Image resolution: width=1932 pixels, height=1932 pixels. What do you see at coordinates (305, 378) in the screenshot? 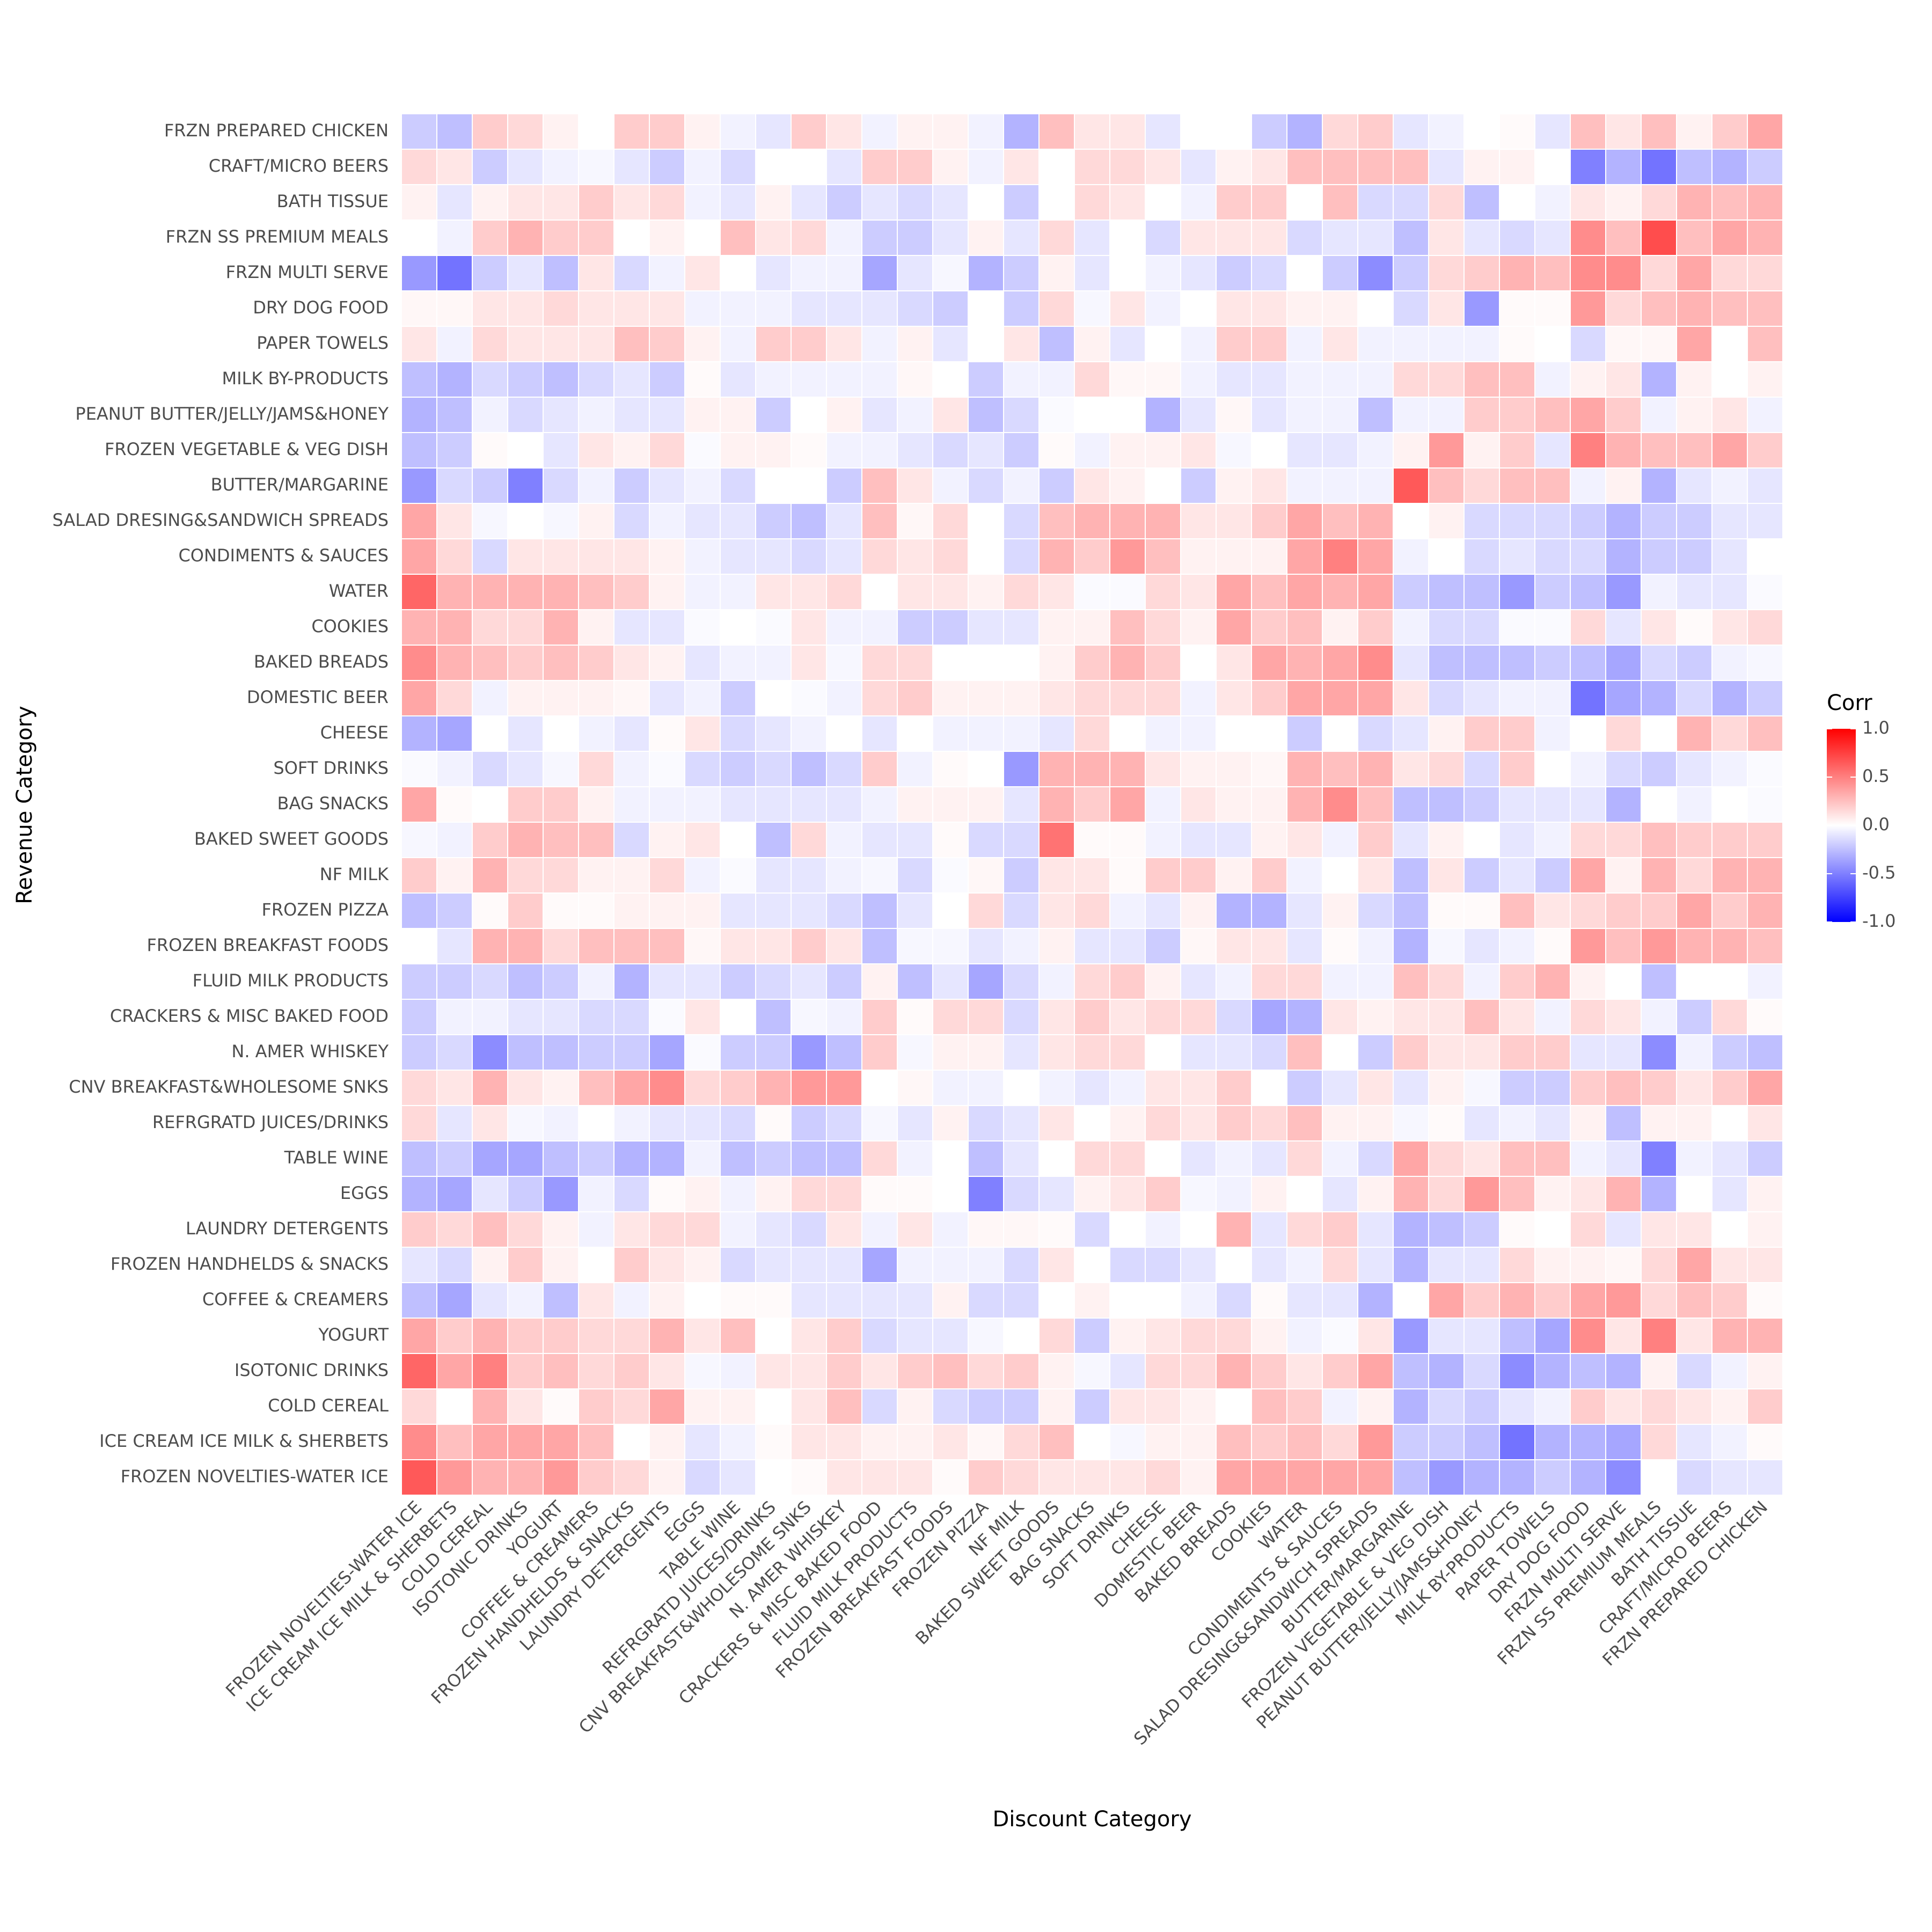
I see `y-tick-label: MILK BY-PRODUCTS` at bounding box center [305, 378].